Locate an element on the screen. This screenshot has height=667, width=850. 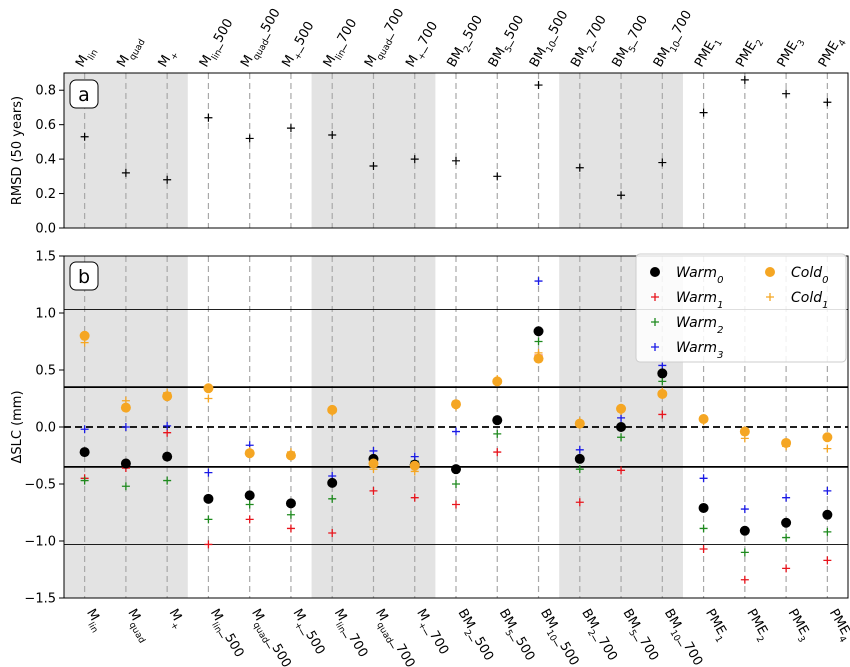
panel-label-box is located at coordinates (84, 276).